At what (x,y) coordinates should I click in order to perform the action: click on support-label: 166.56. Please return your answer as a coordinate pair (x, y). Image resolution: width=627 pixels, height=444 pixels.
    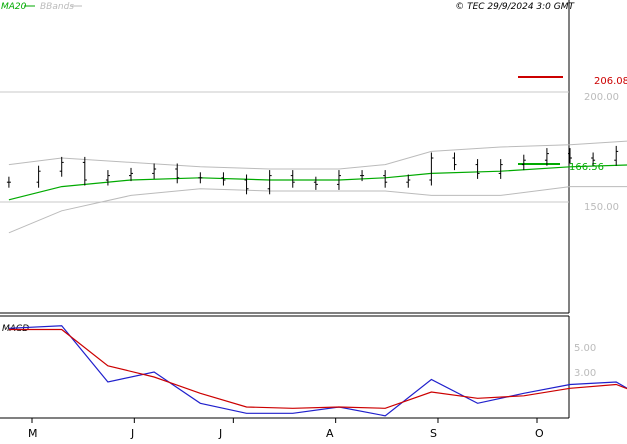
    Looking at the image, I should click on (586, 167).